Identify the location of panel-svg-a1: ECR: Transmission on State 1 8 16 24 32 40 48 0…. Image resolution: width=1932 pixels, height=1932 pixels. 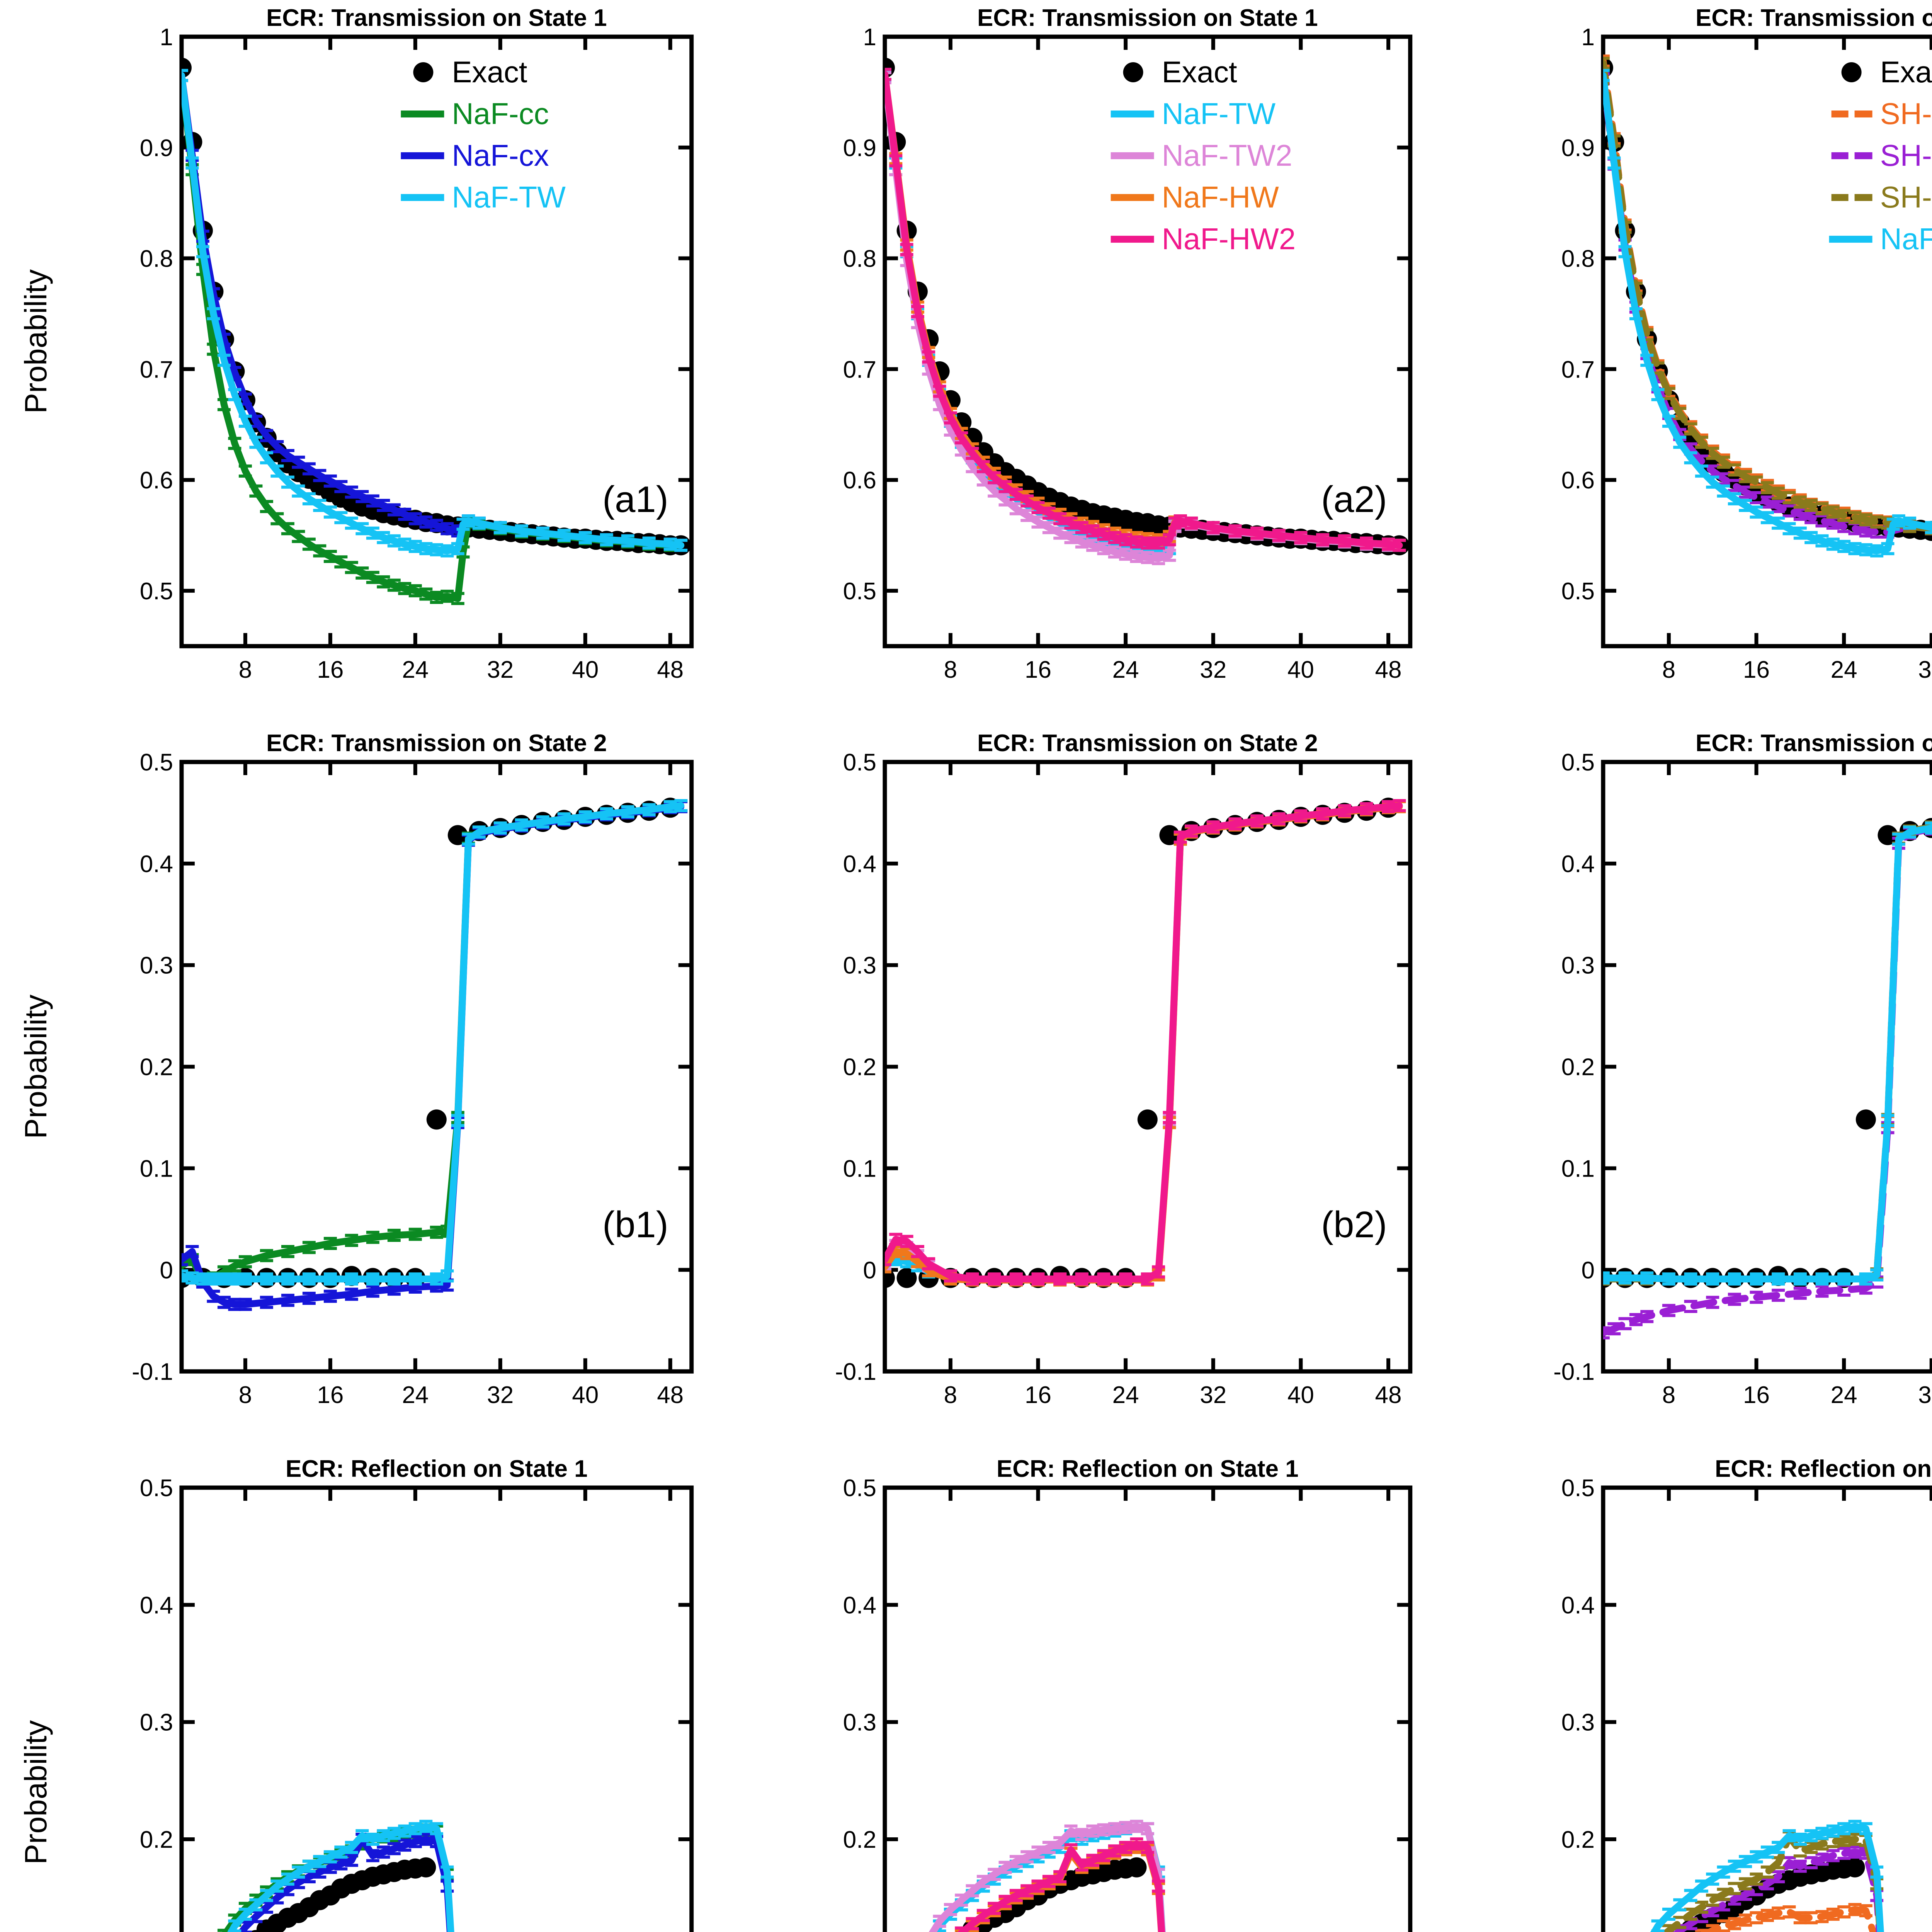
(360, 363).